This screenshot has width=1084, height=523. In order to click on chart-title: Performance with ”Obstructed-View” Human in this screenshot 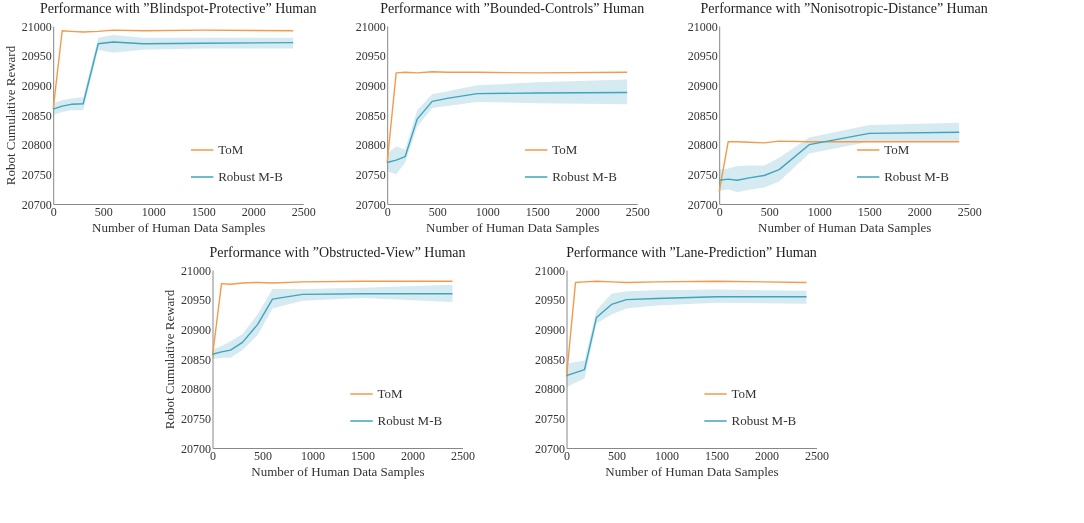, I will do `click(337, 252)`.